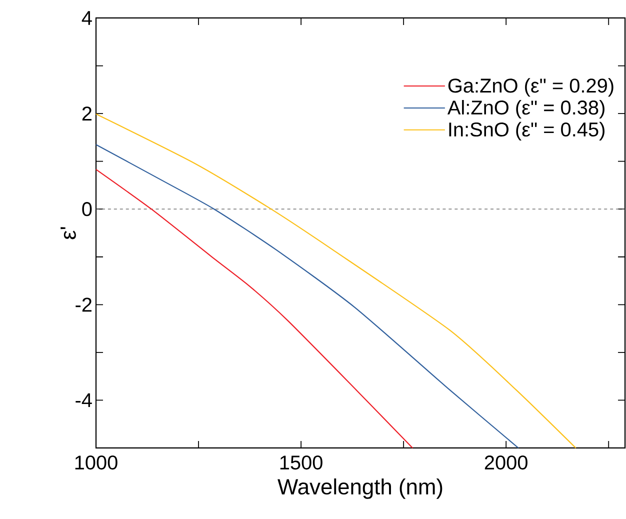 Image resolution: width=626 pixels, height=519 pixels. I want to click on y-tick-label: -4, so click(84, 400).